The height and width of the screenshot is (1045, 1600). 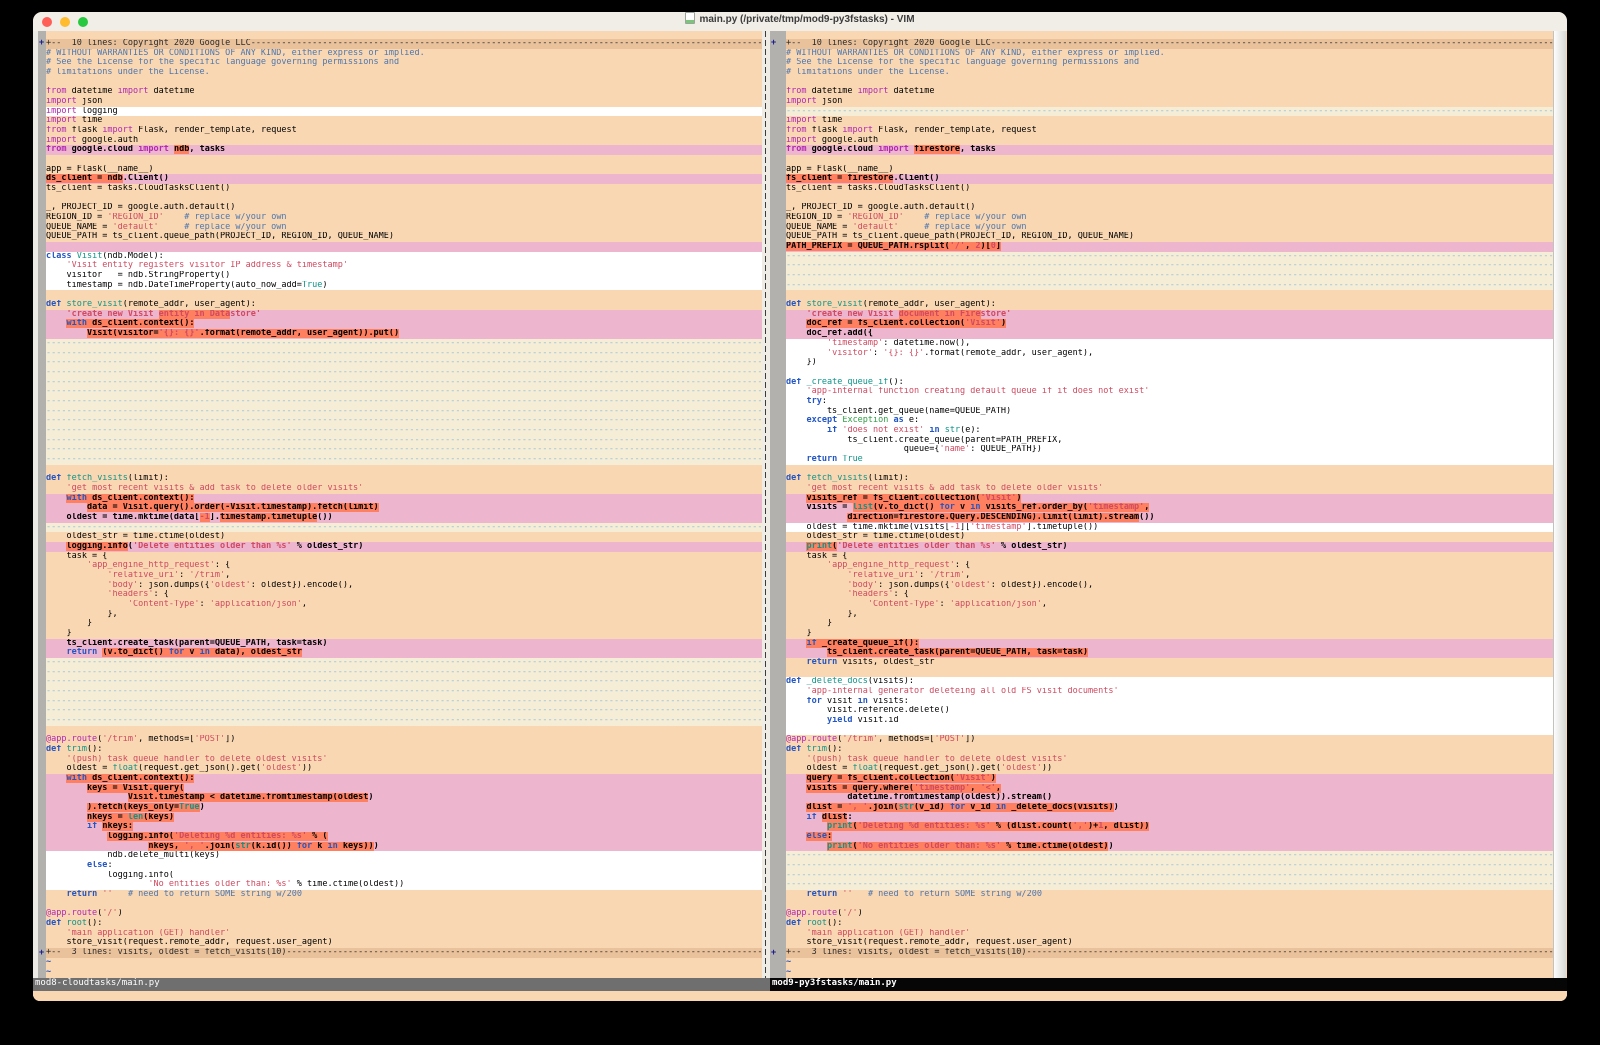 I want to click on code-line: 'headers': {, so click(x=138, y=595).